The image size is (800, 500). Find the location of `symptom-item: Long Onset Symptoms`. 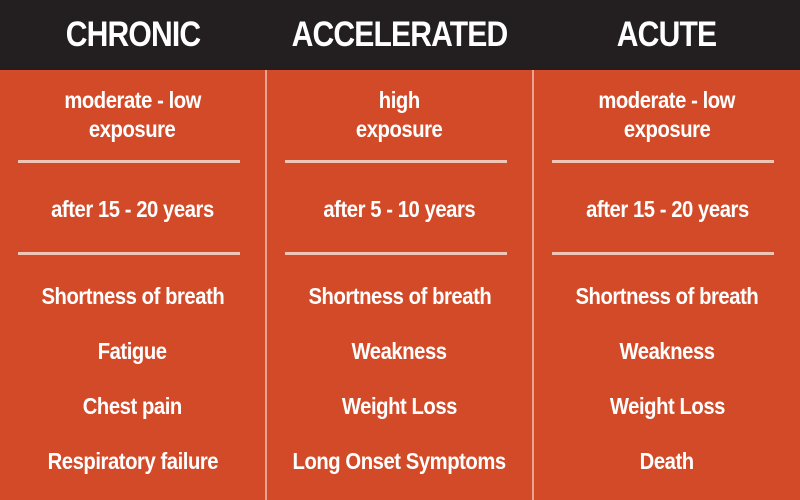

symptom-item: Long Onset Symptoms is located at coordinates (399, 461).